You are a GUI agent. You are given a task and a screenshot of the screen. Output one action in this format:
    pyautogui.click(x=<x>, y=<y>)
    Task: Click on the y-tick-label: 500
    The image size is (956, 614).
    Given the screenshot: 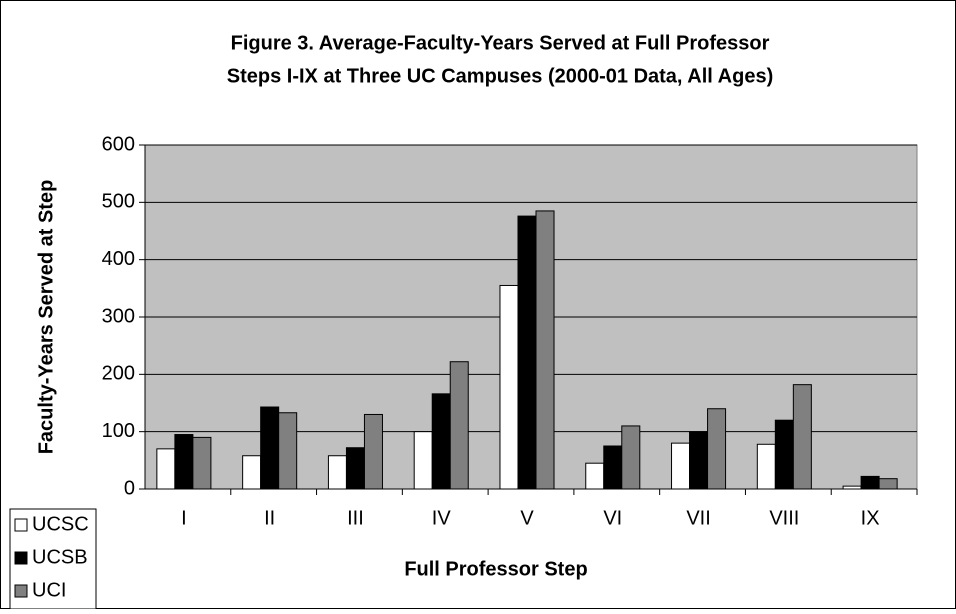 What is the action you would take?
    pyautogui.click(x=118, y=202)
    